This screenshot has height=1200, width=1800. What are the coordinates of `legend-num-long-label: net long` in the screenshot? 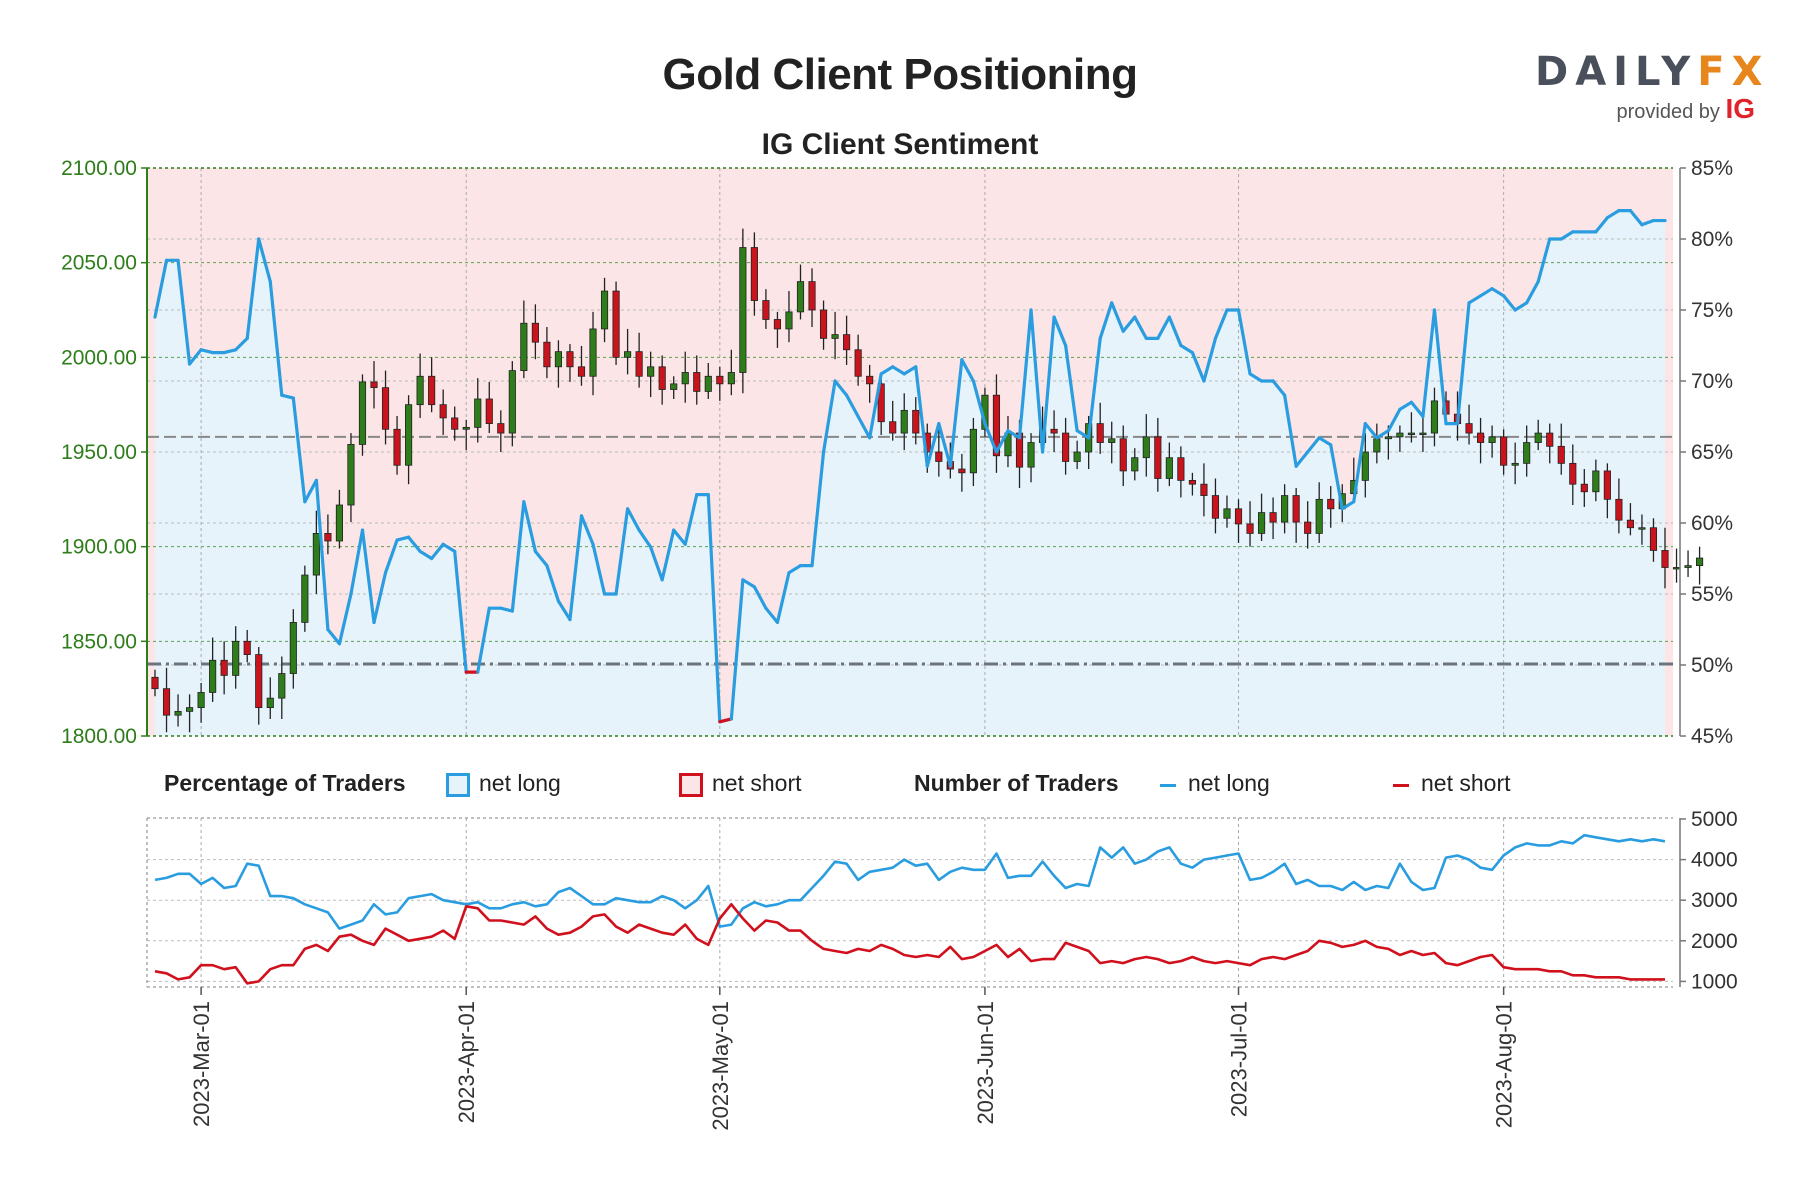 It's located at (1229, 783).